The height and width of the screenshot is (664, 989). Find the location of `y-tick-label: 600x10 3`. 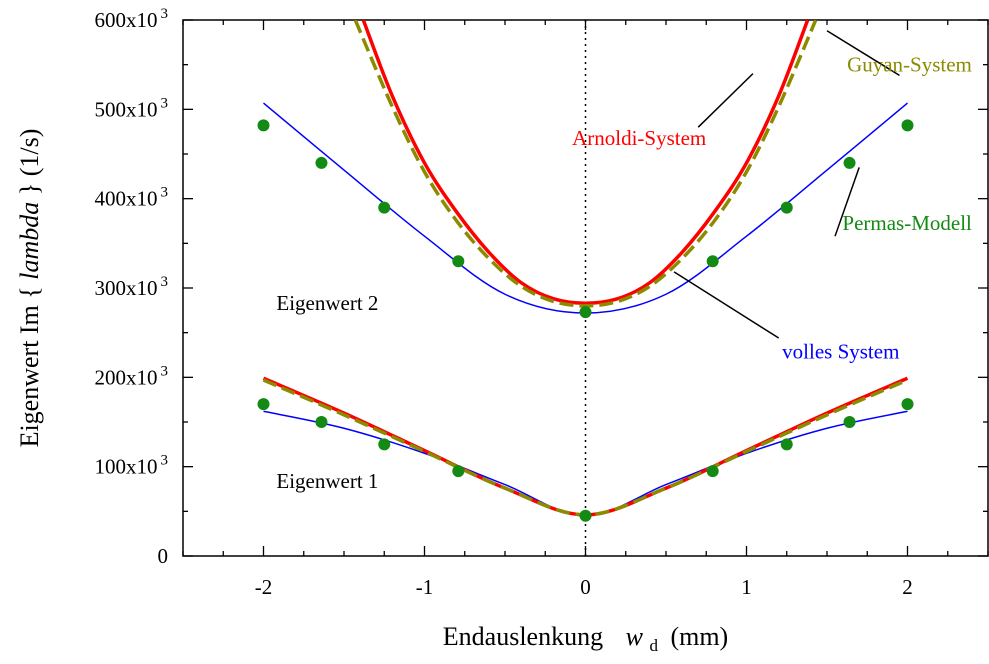

y-tick-label: 600x10 3 is located at coordinates (132, 19).